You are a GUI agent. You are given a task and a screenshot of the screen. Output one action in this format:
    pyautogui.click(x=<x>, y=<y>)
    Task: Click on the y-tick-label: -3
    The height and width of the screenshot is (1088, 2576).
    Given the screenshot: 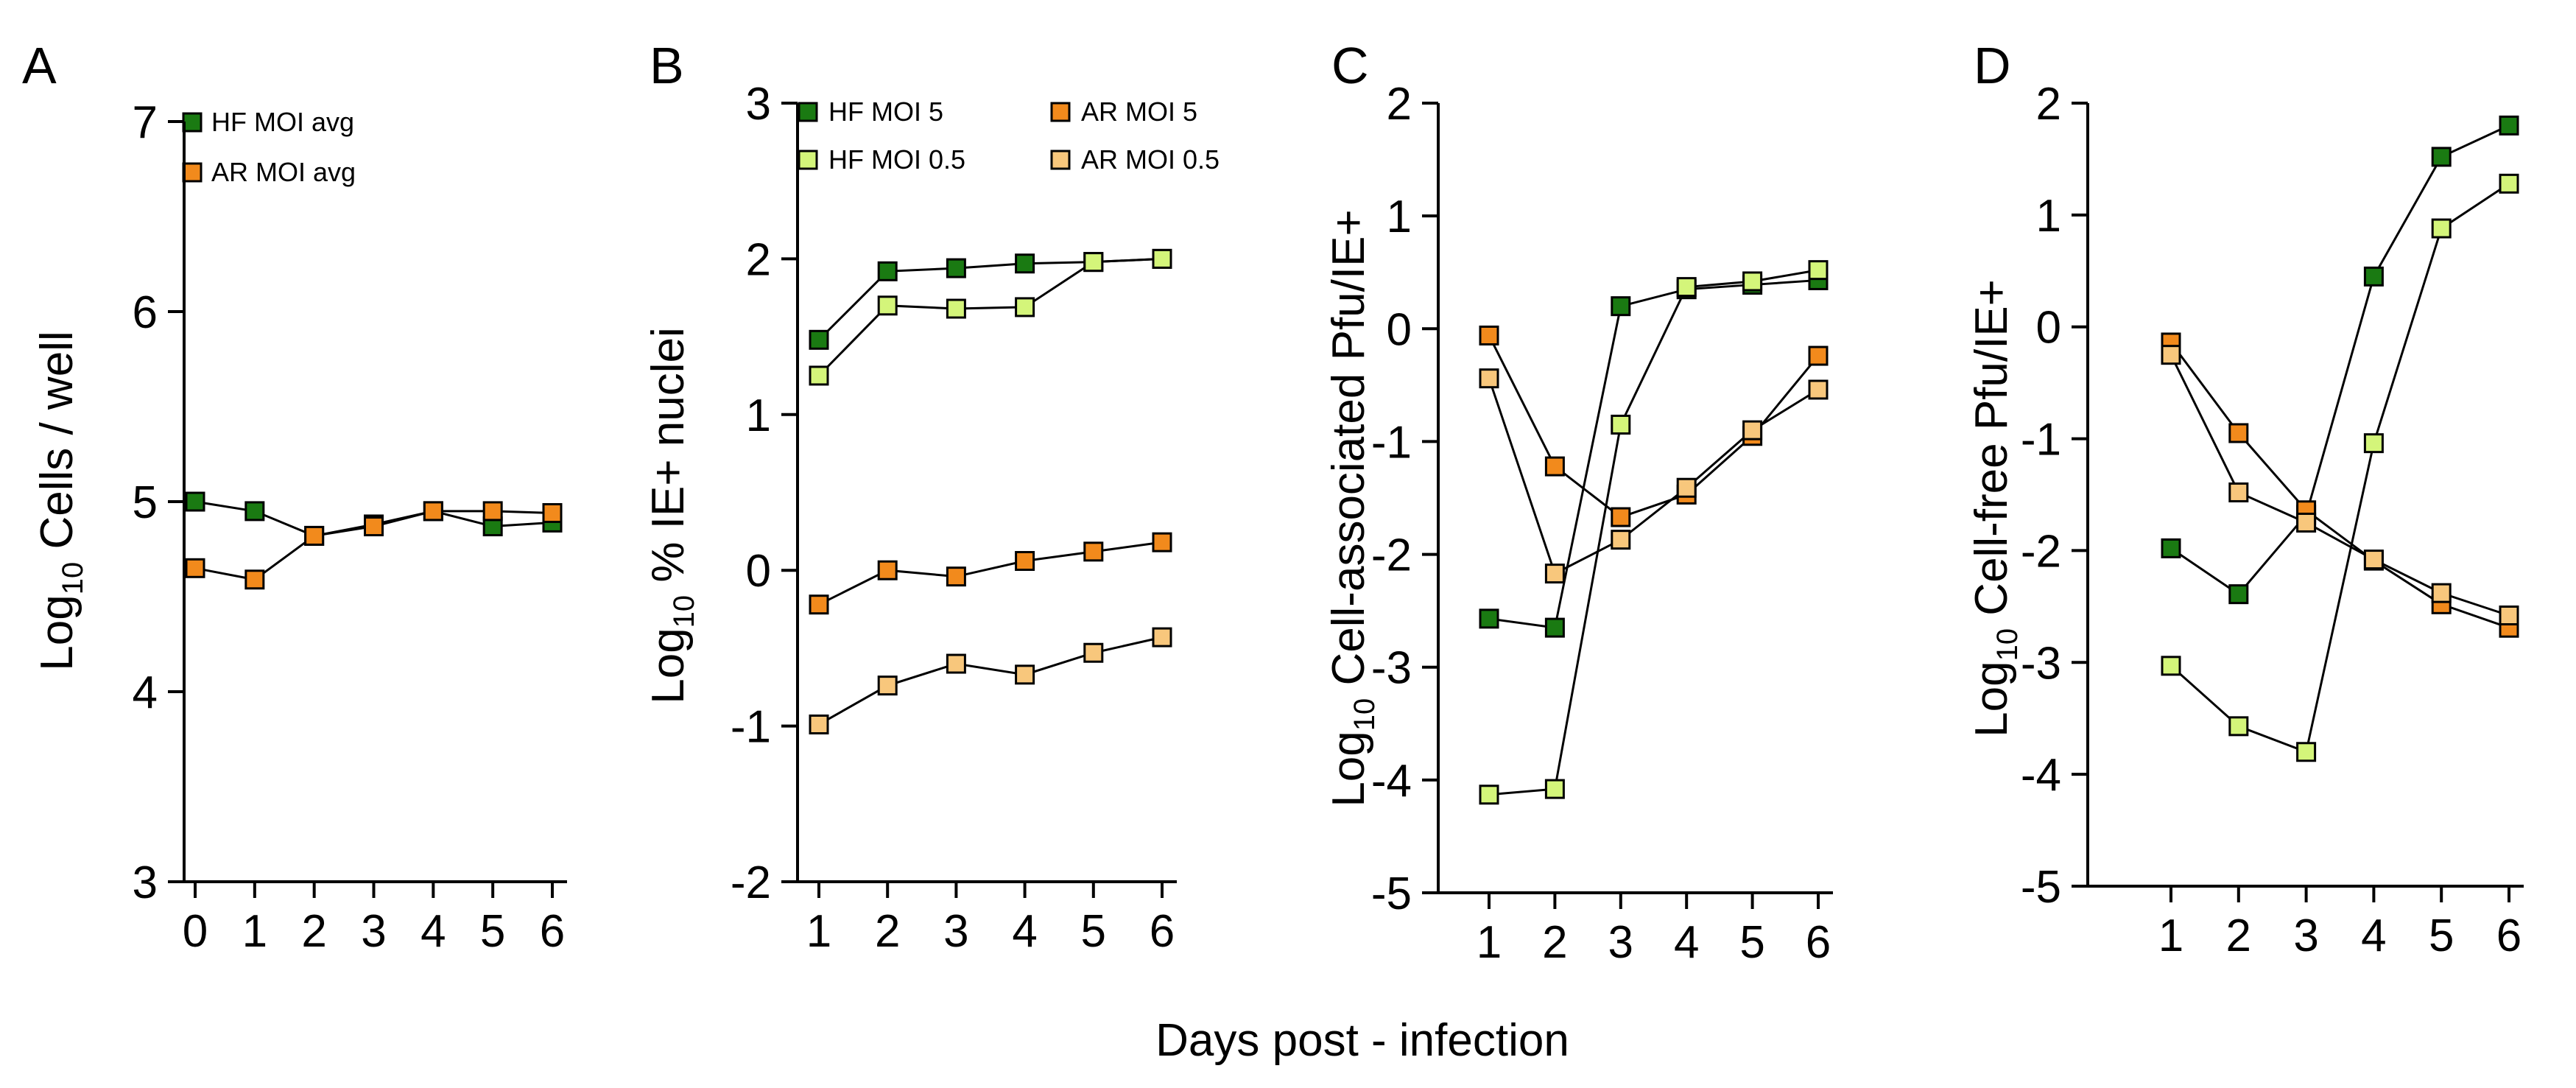 What is the action you would take?
    pyautogui.click(x=1391, y=668)
    